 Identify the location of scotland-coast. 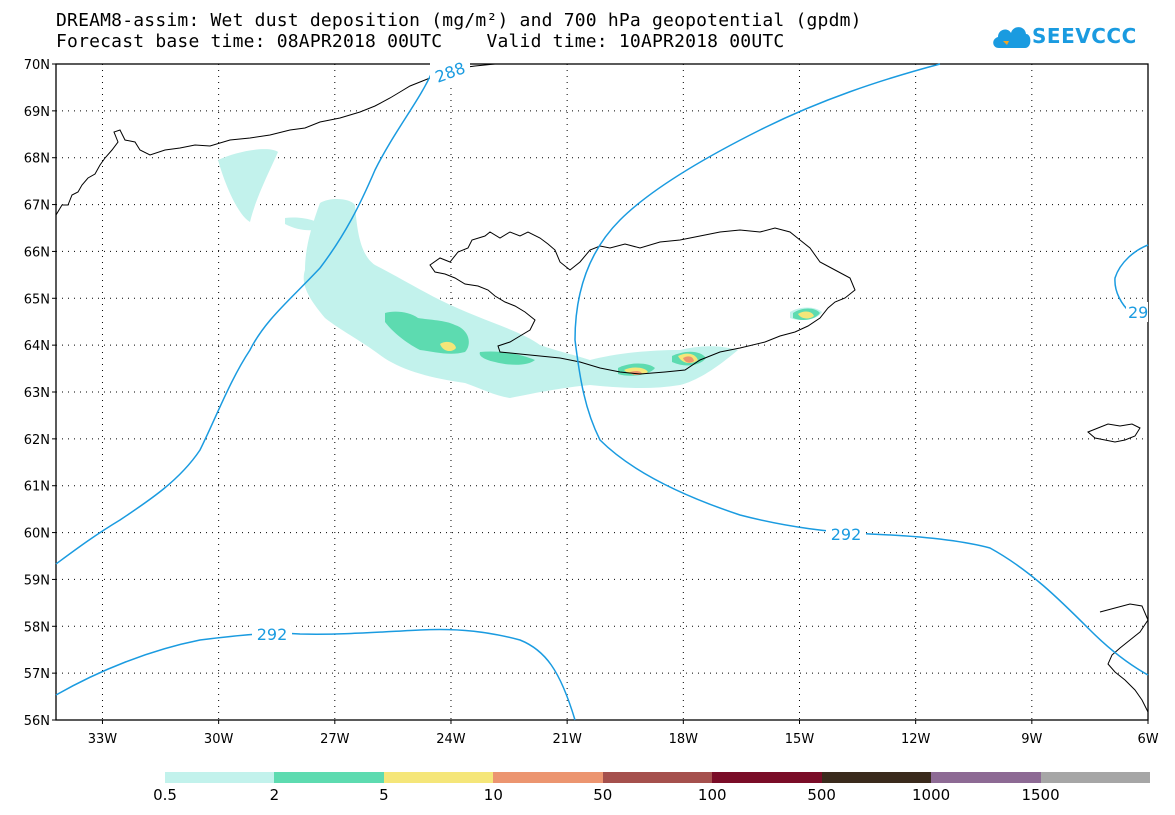
(1124, 658).